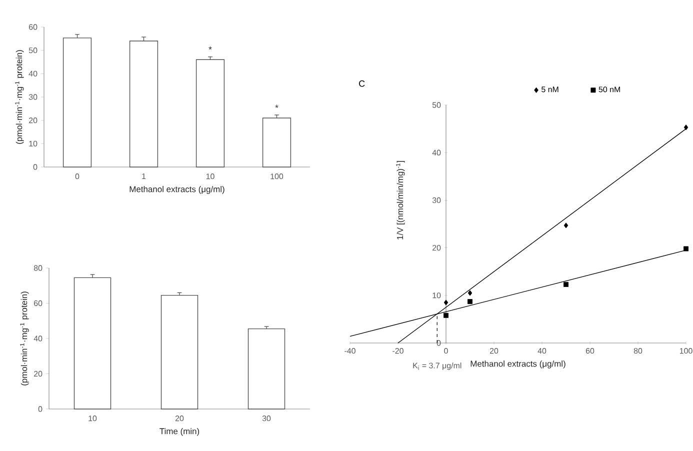  What do you see at coordinates (400, 200) in the screenshot?
I see `y-axis-title: 1/V [(nmol/min/mg)$^{-1}$]` at bounding box center [400, 200].